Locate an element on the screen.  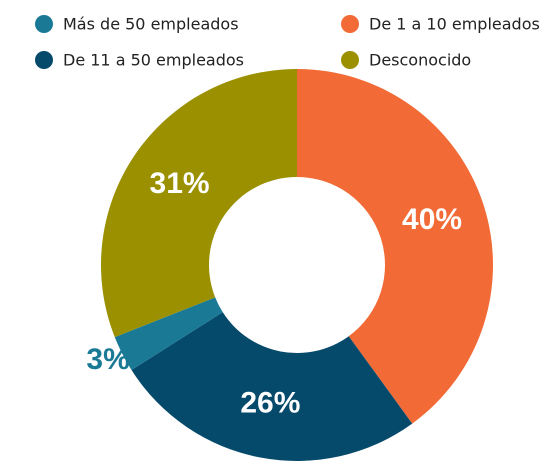
legend-label: Más de 50 empleados is located at coordinates (151, 24).